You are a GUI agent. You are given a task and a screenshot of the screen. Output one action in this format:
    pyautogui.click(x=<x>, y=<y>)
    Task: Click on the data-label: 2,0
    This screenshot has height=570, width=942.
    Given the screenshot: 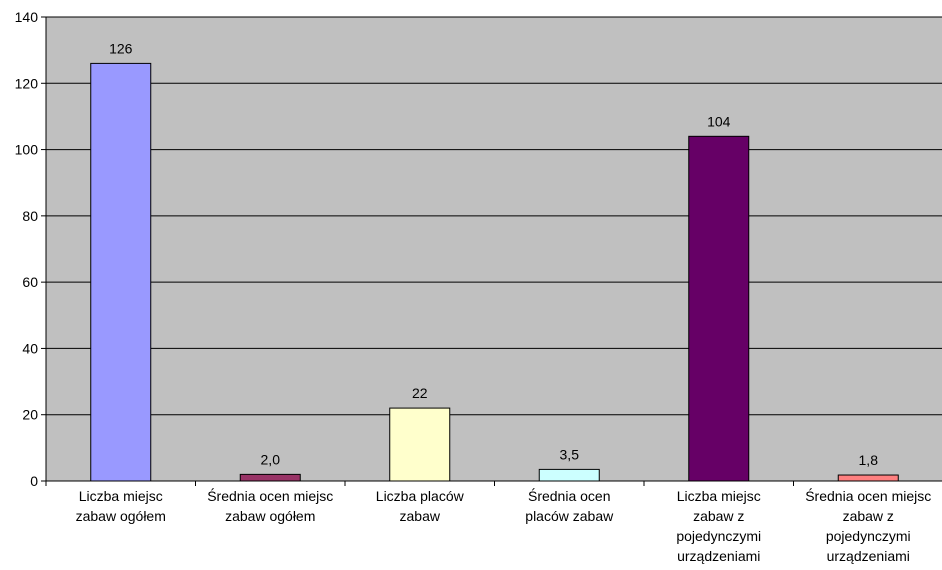 What is the action you would take?
    pyautogui.click(x=271, y=459)
    